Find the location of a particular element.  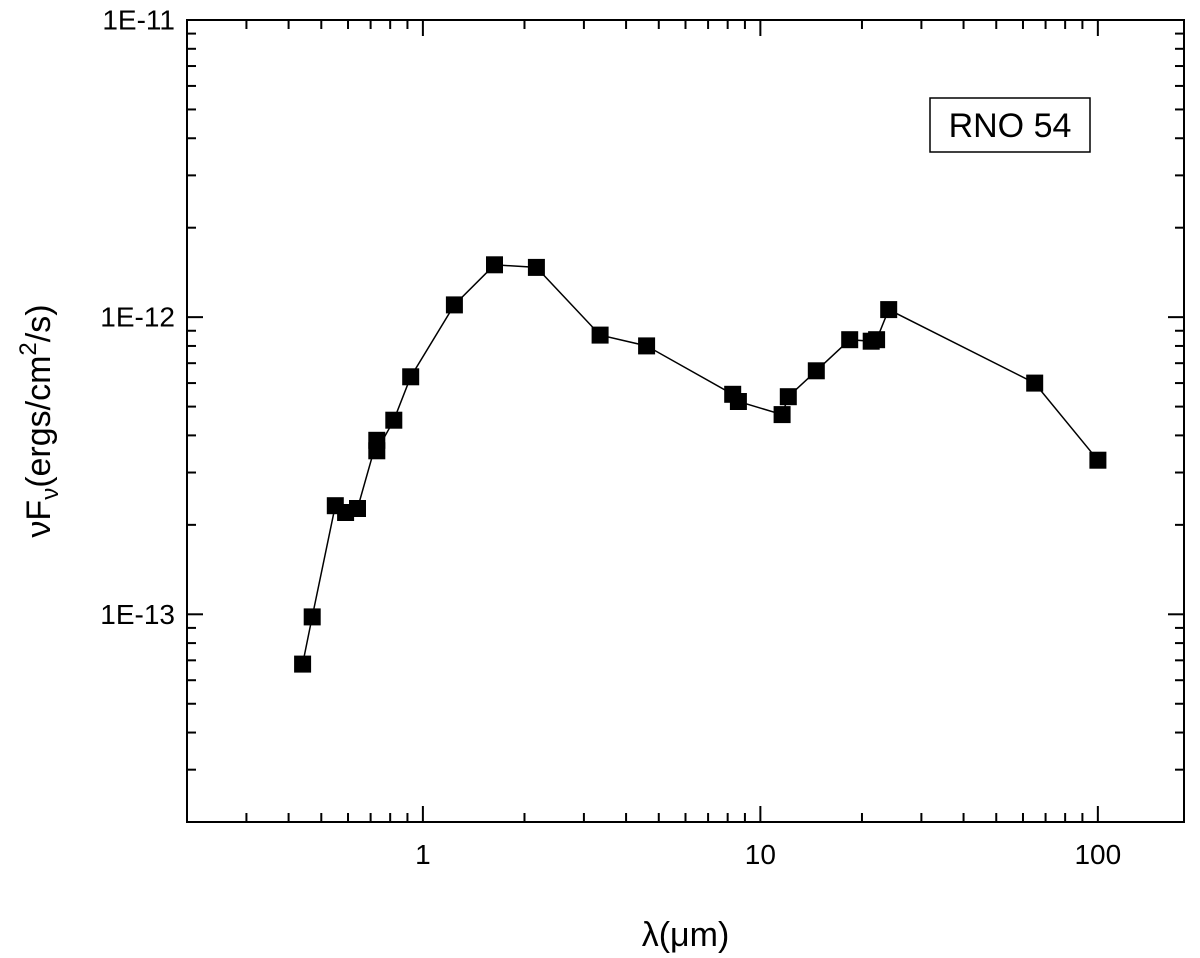

y-axis-title-subscript: ν is located at coordinates (50, 494).